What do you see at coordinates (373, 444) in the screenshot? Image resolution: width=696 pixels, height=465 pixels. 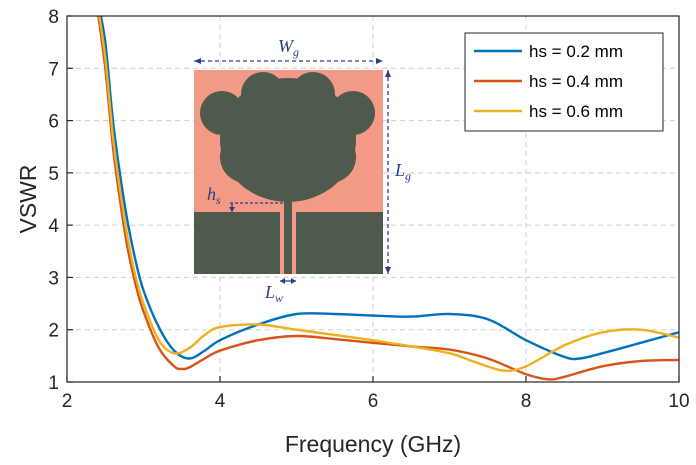 I see `x-axis-label: Frequency (GHz)` at bounding box center [373, 444].